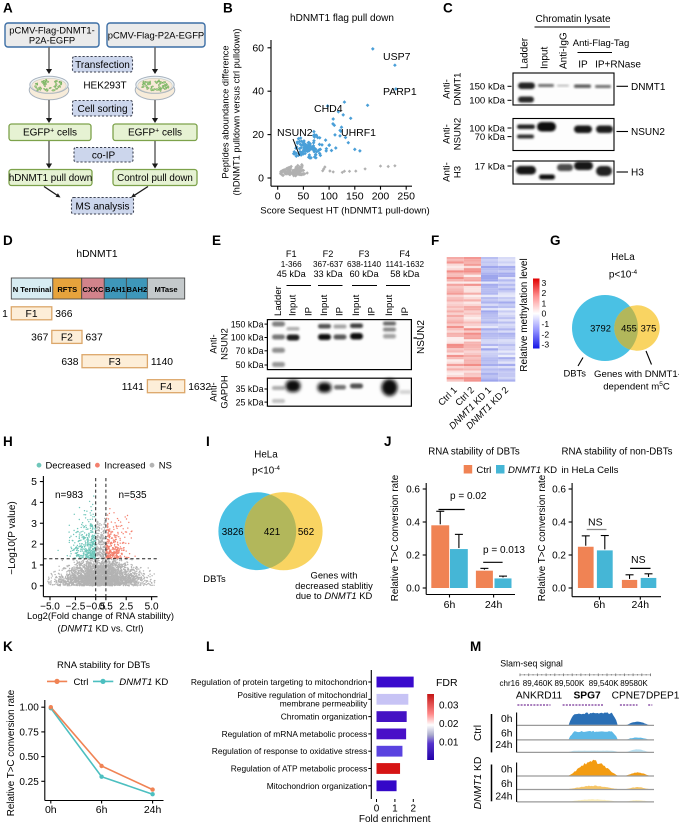 This screenshot has width=679, height=829. What do you see at coordinates (292, 274) in the screenshot?
I see `svg-text: 45 kDa` at bounding box center [292, 274].